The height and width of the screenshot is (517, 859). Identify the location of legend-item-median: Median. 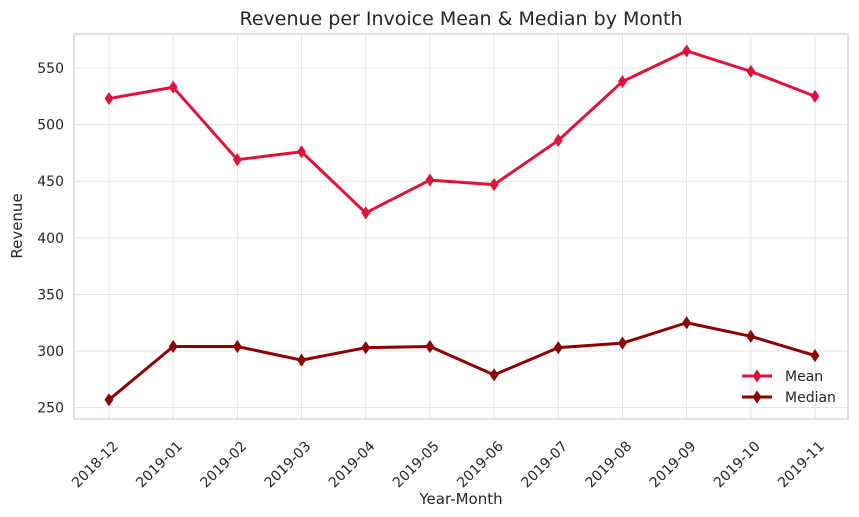
(789, 398).